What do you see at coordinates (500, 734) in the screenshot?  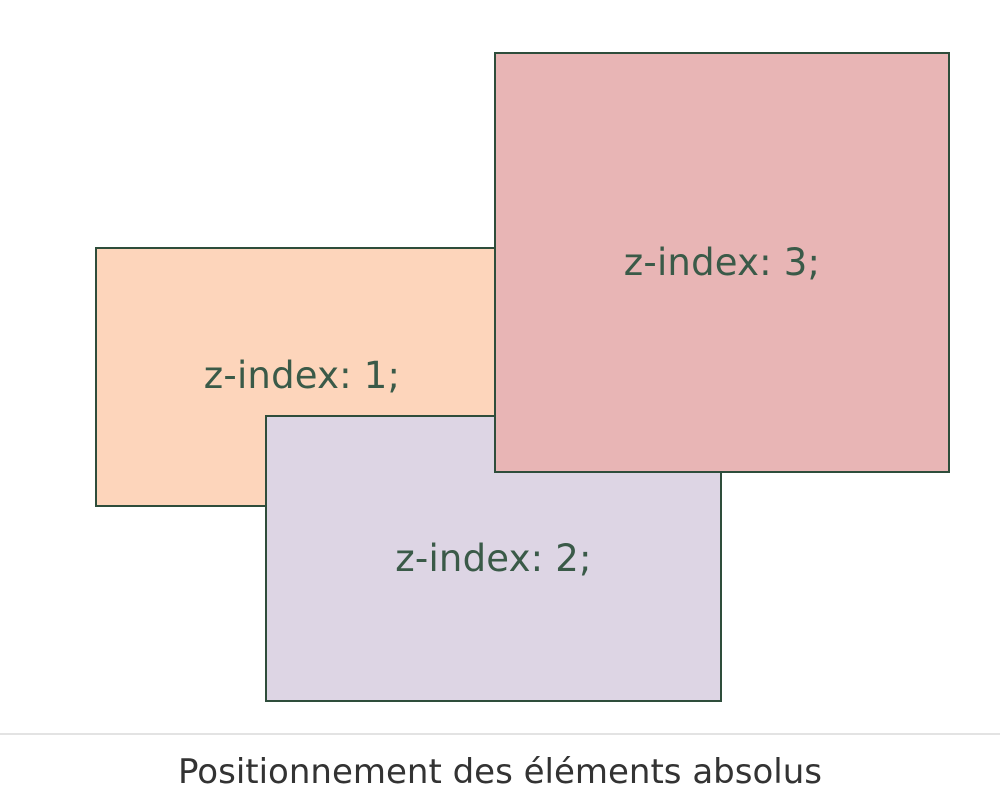 I see `caption-divider` at bounding box center [500, 734].